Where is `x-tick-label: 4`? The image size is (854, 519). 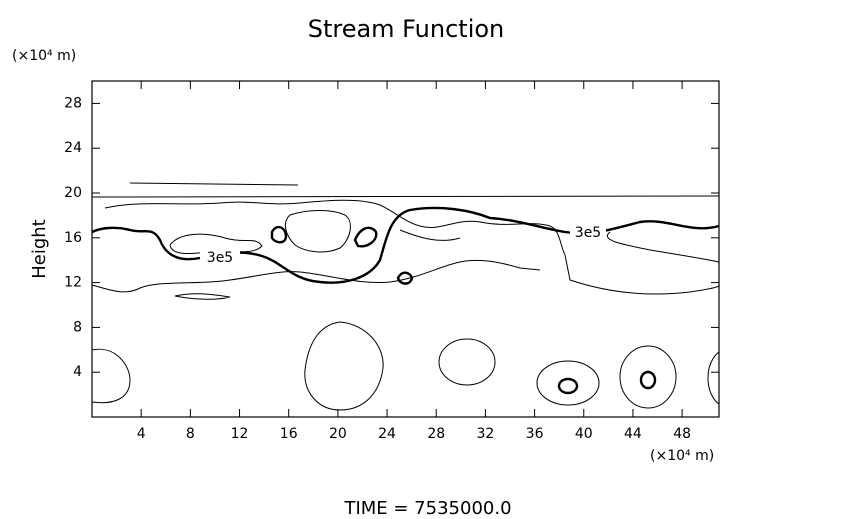 x-tick-label: 4 is located at coordinates (141, 434).